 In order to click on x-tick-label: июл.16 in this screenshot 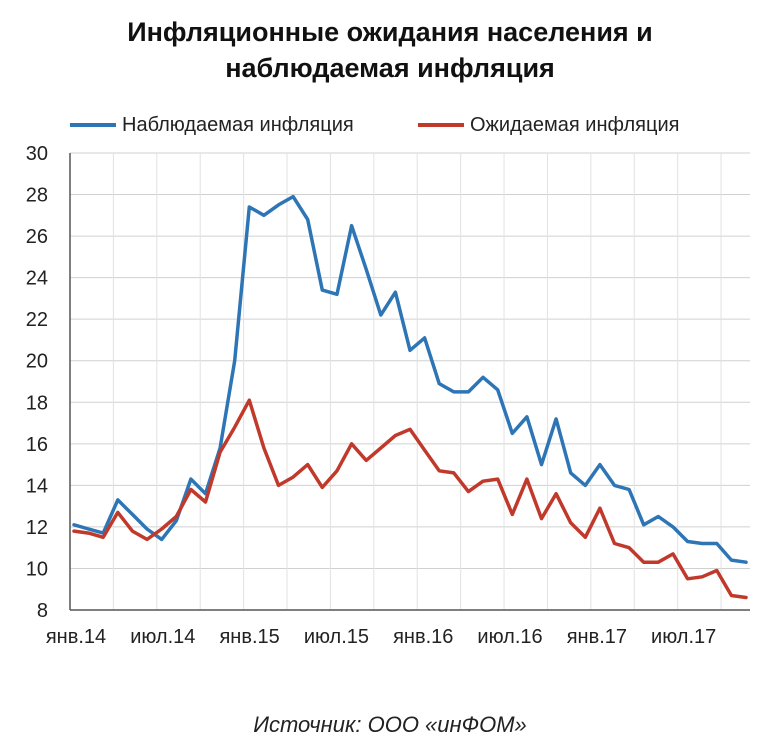, I will do `click(509, 637)`.